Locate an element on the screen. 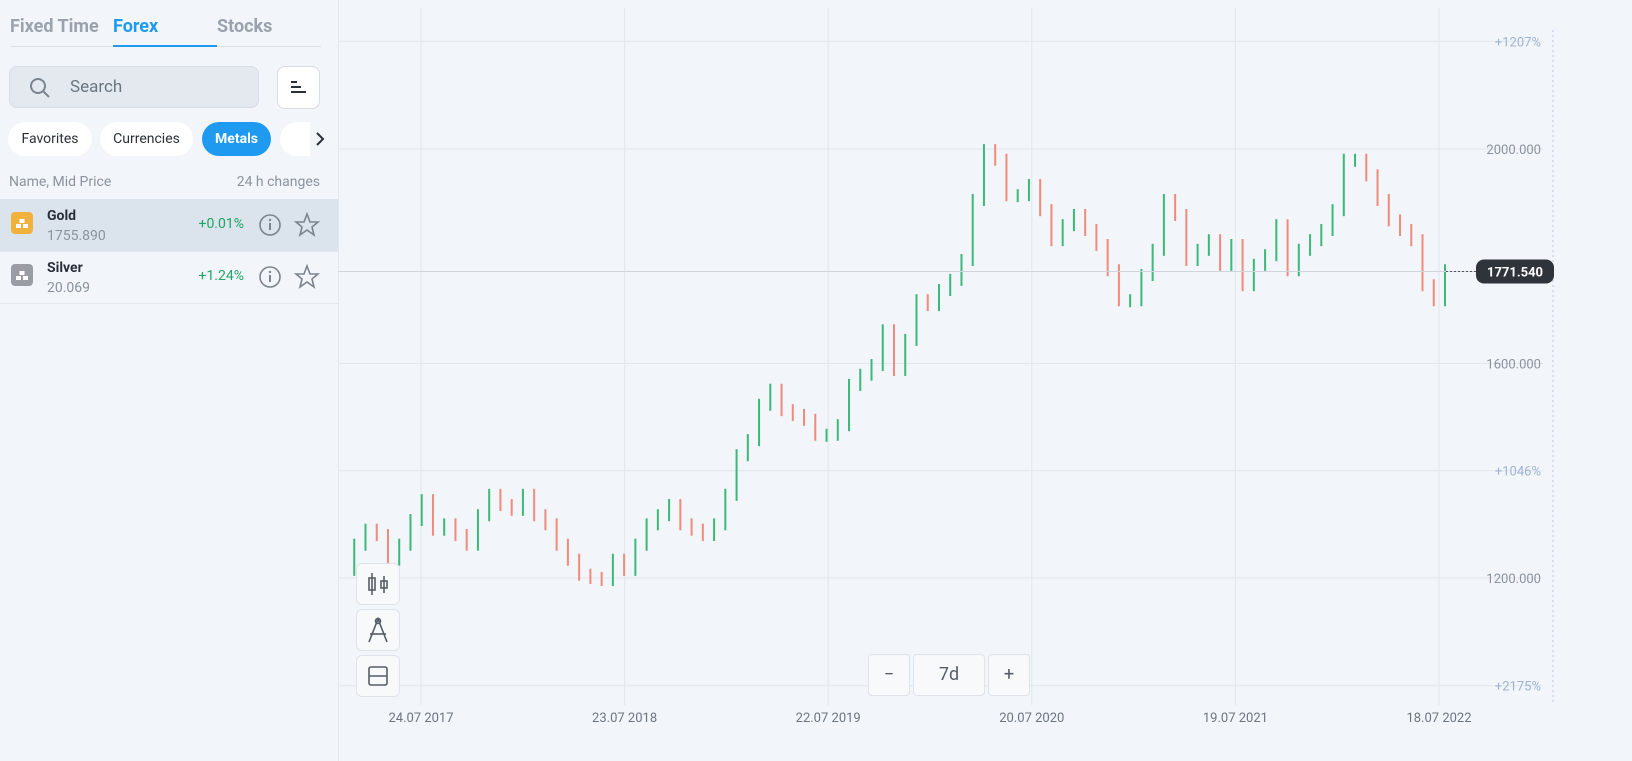 This screenshot has width=1632, height=761. sort-icon is located at coordinates (298, 87).